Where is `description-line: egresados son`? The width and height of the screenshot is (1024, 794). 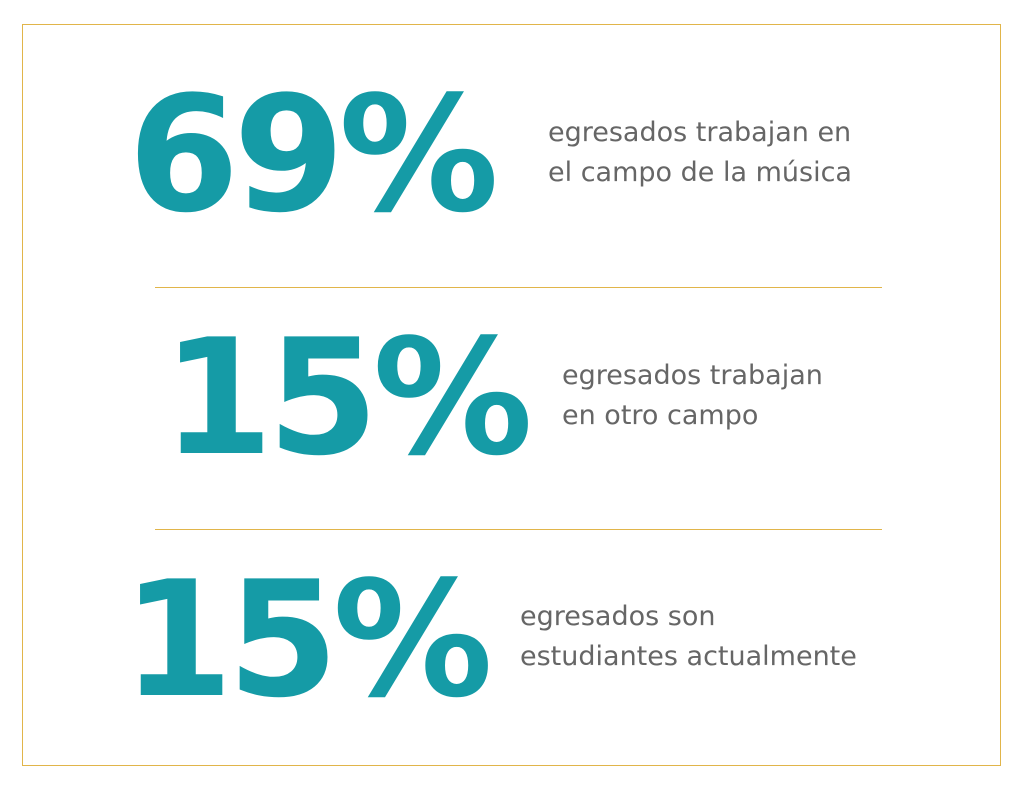 description-line: egresados son is located at coordinates (618, 616).